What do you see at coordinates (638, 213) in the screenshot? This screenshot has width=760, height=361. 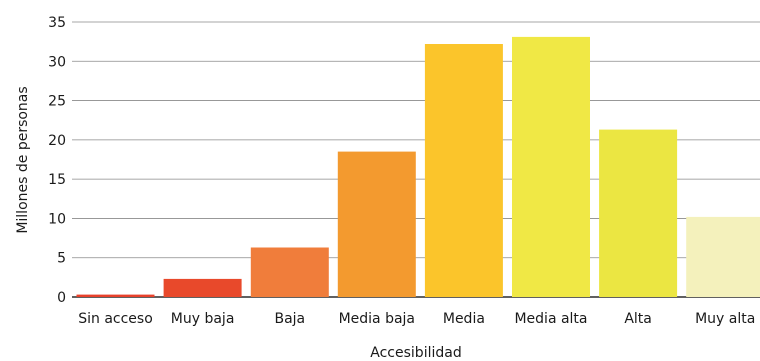 I see `bar-alta` at bounding box center [638, 213].